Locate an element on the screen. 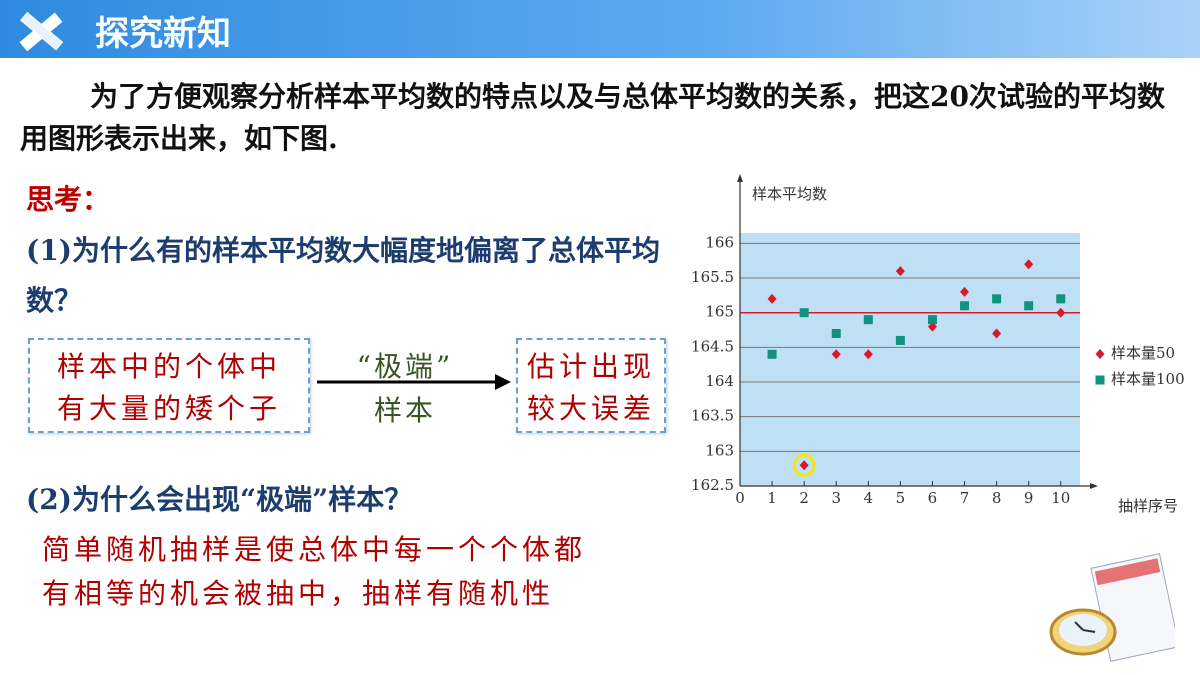 The width and height of the screenshot is (1200, 675). highlight-ring is located at coordinates (804, 465).